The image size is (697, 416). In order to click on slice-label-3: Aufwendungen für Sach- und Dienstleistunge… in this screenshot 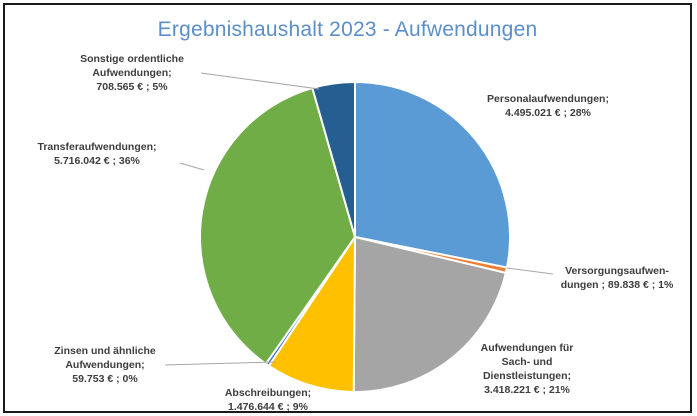, I will do `click(527, 369)`.